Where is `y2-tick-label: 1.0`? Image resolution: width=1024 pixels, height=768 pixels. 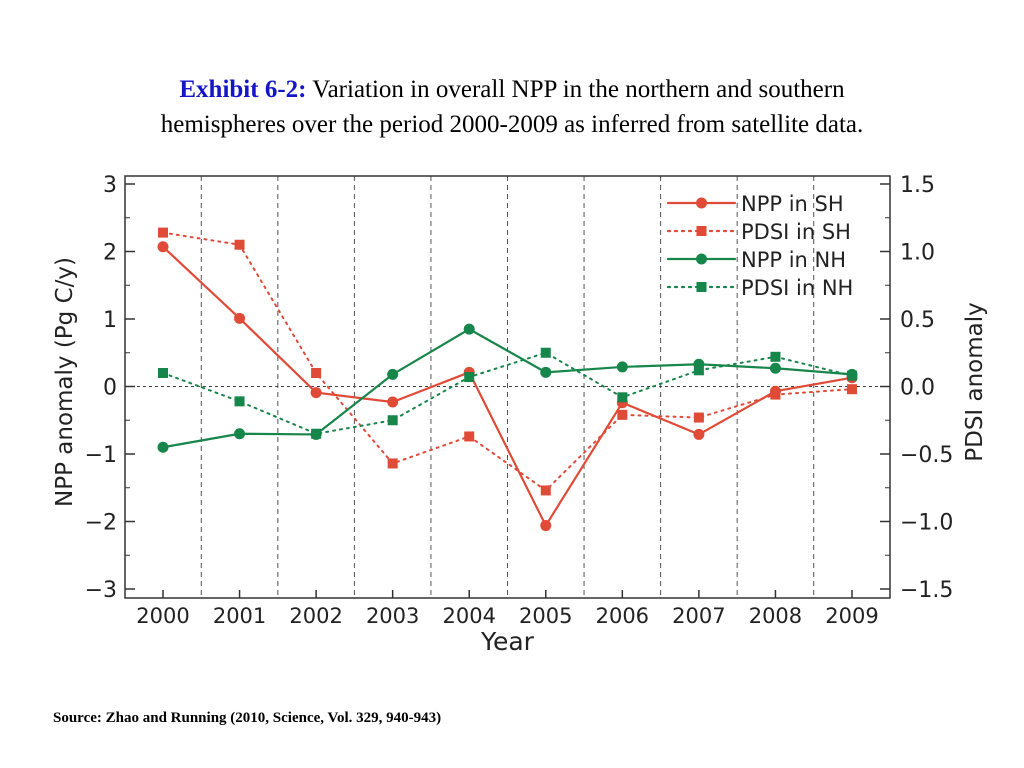 y2-tick-label: 1.0 is located at coordinates (917, 253).